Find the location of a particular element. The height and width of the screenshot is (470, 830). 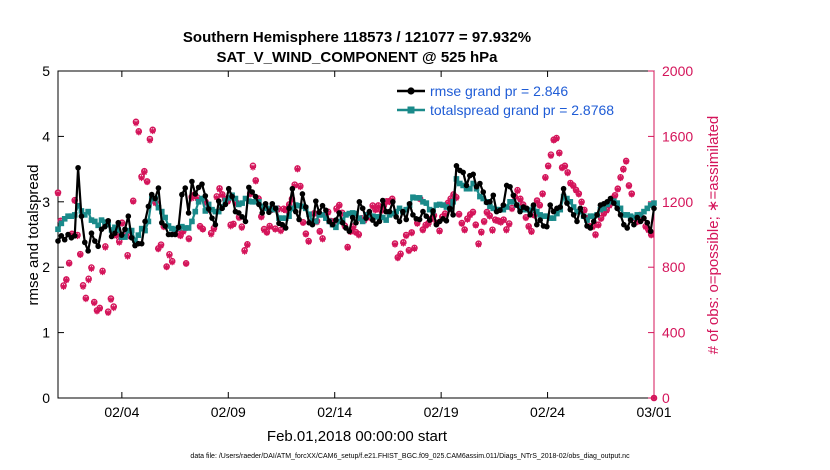

data-lines is located at coordinates (356, 208).